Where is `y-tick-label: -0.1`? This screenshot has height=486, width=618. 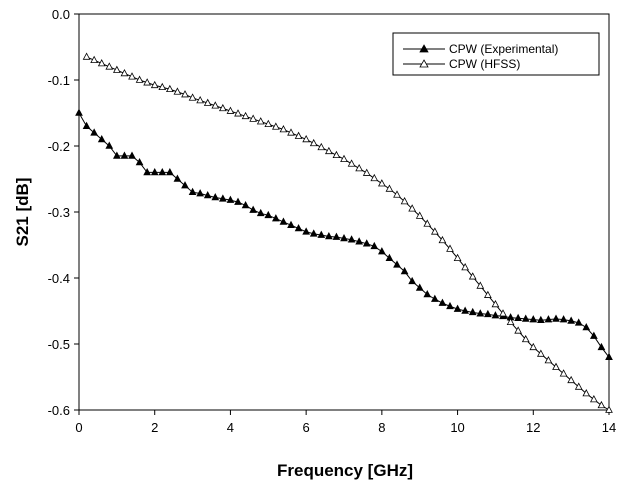
y-tick-label: -0.1 is located at coordinates (59, 80).